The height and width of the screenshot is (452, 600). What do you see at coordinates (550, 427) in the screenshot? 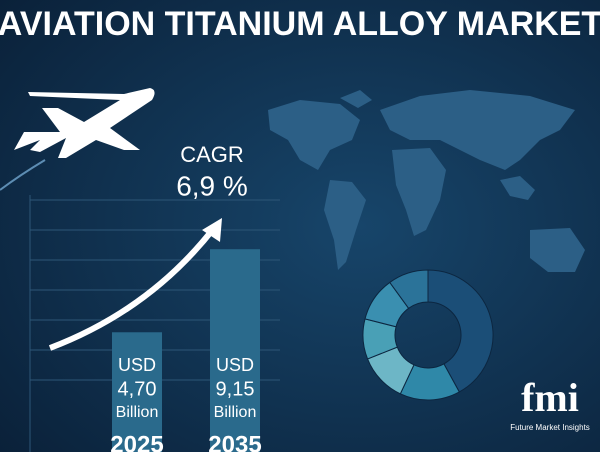
I see `logo-name: Future Market Insights` at bounding box center [550, 427].